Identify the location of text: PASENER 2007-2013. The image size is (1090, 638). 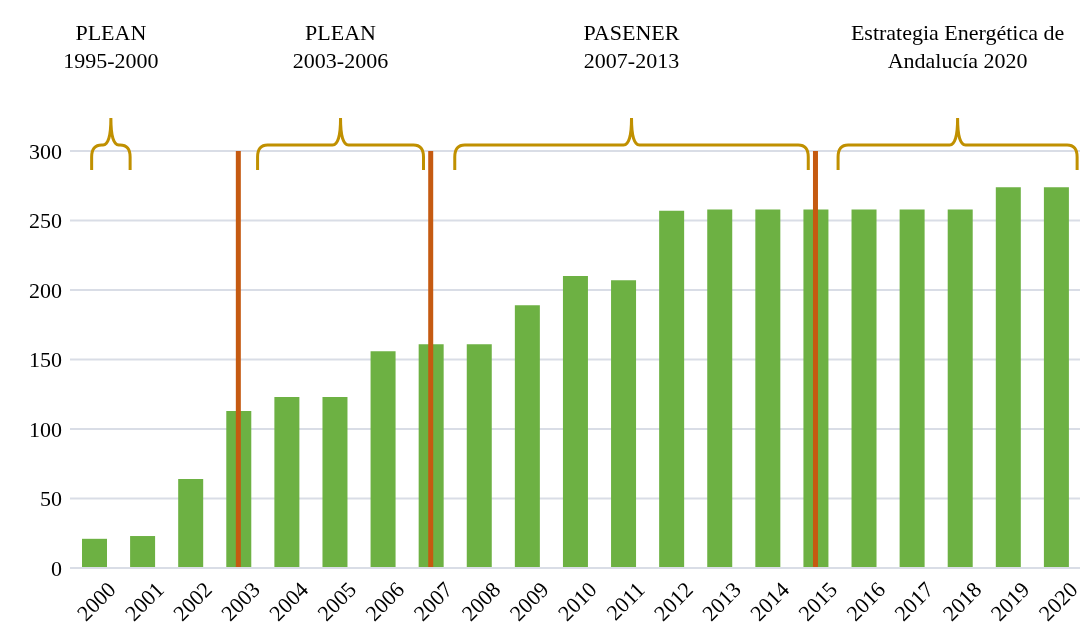
(631, 46).